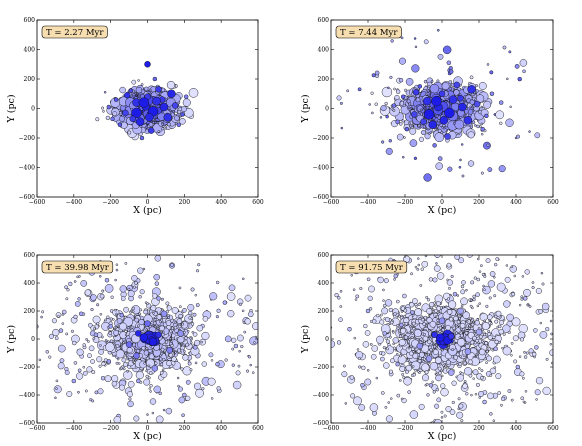 Image resolution: width=582 pixels, height=446 pixels. Describe the element at coordinates (27, 423) in the screenshot. I see `y-tick-label: −600` at that location.